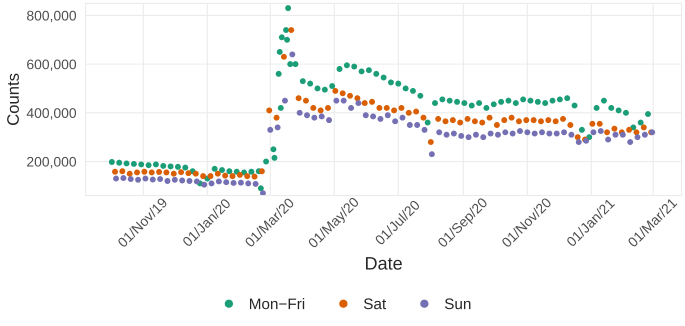 The image size is (685, 326). Describe the element at coordinates (51, 16) in the screenshot. I see `y-tick-label: 800,000` at that location.